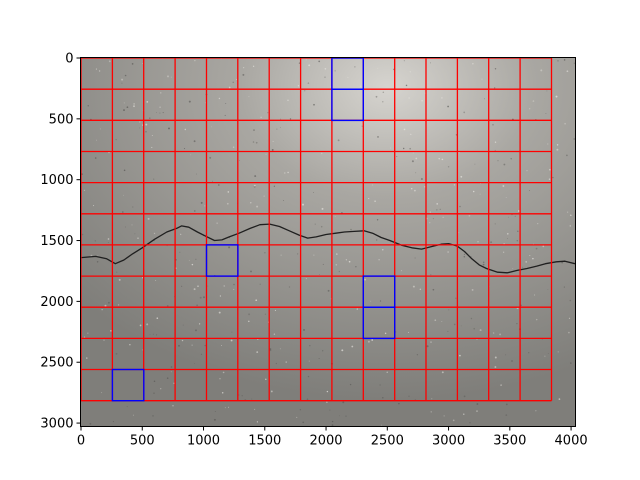  I want to click on x-tick-label: 4000, so click(571, 441).